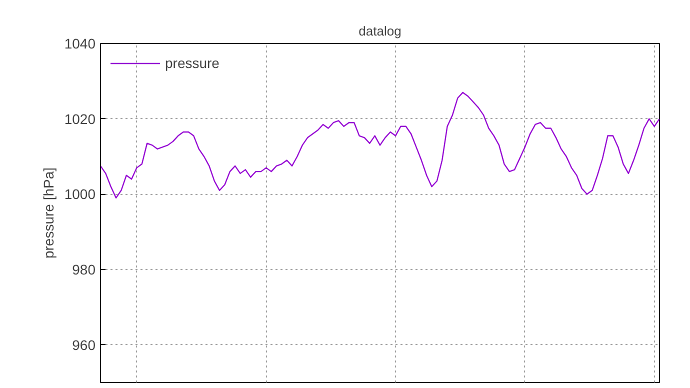 The image size is (690, 388). What do you see at coordinates (80, 194) in the screenshot?
I see `y-tick-label: 1000` at bounding box center [80, 194].